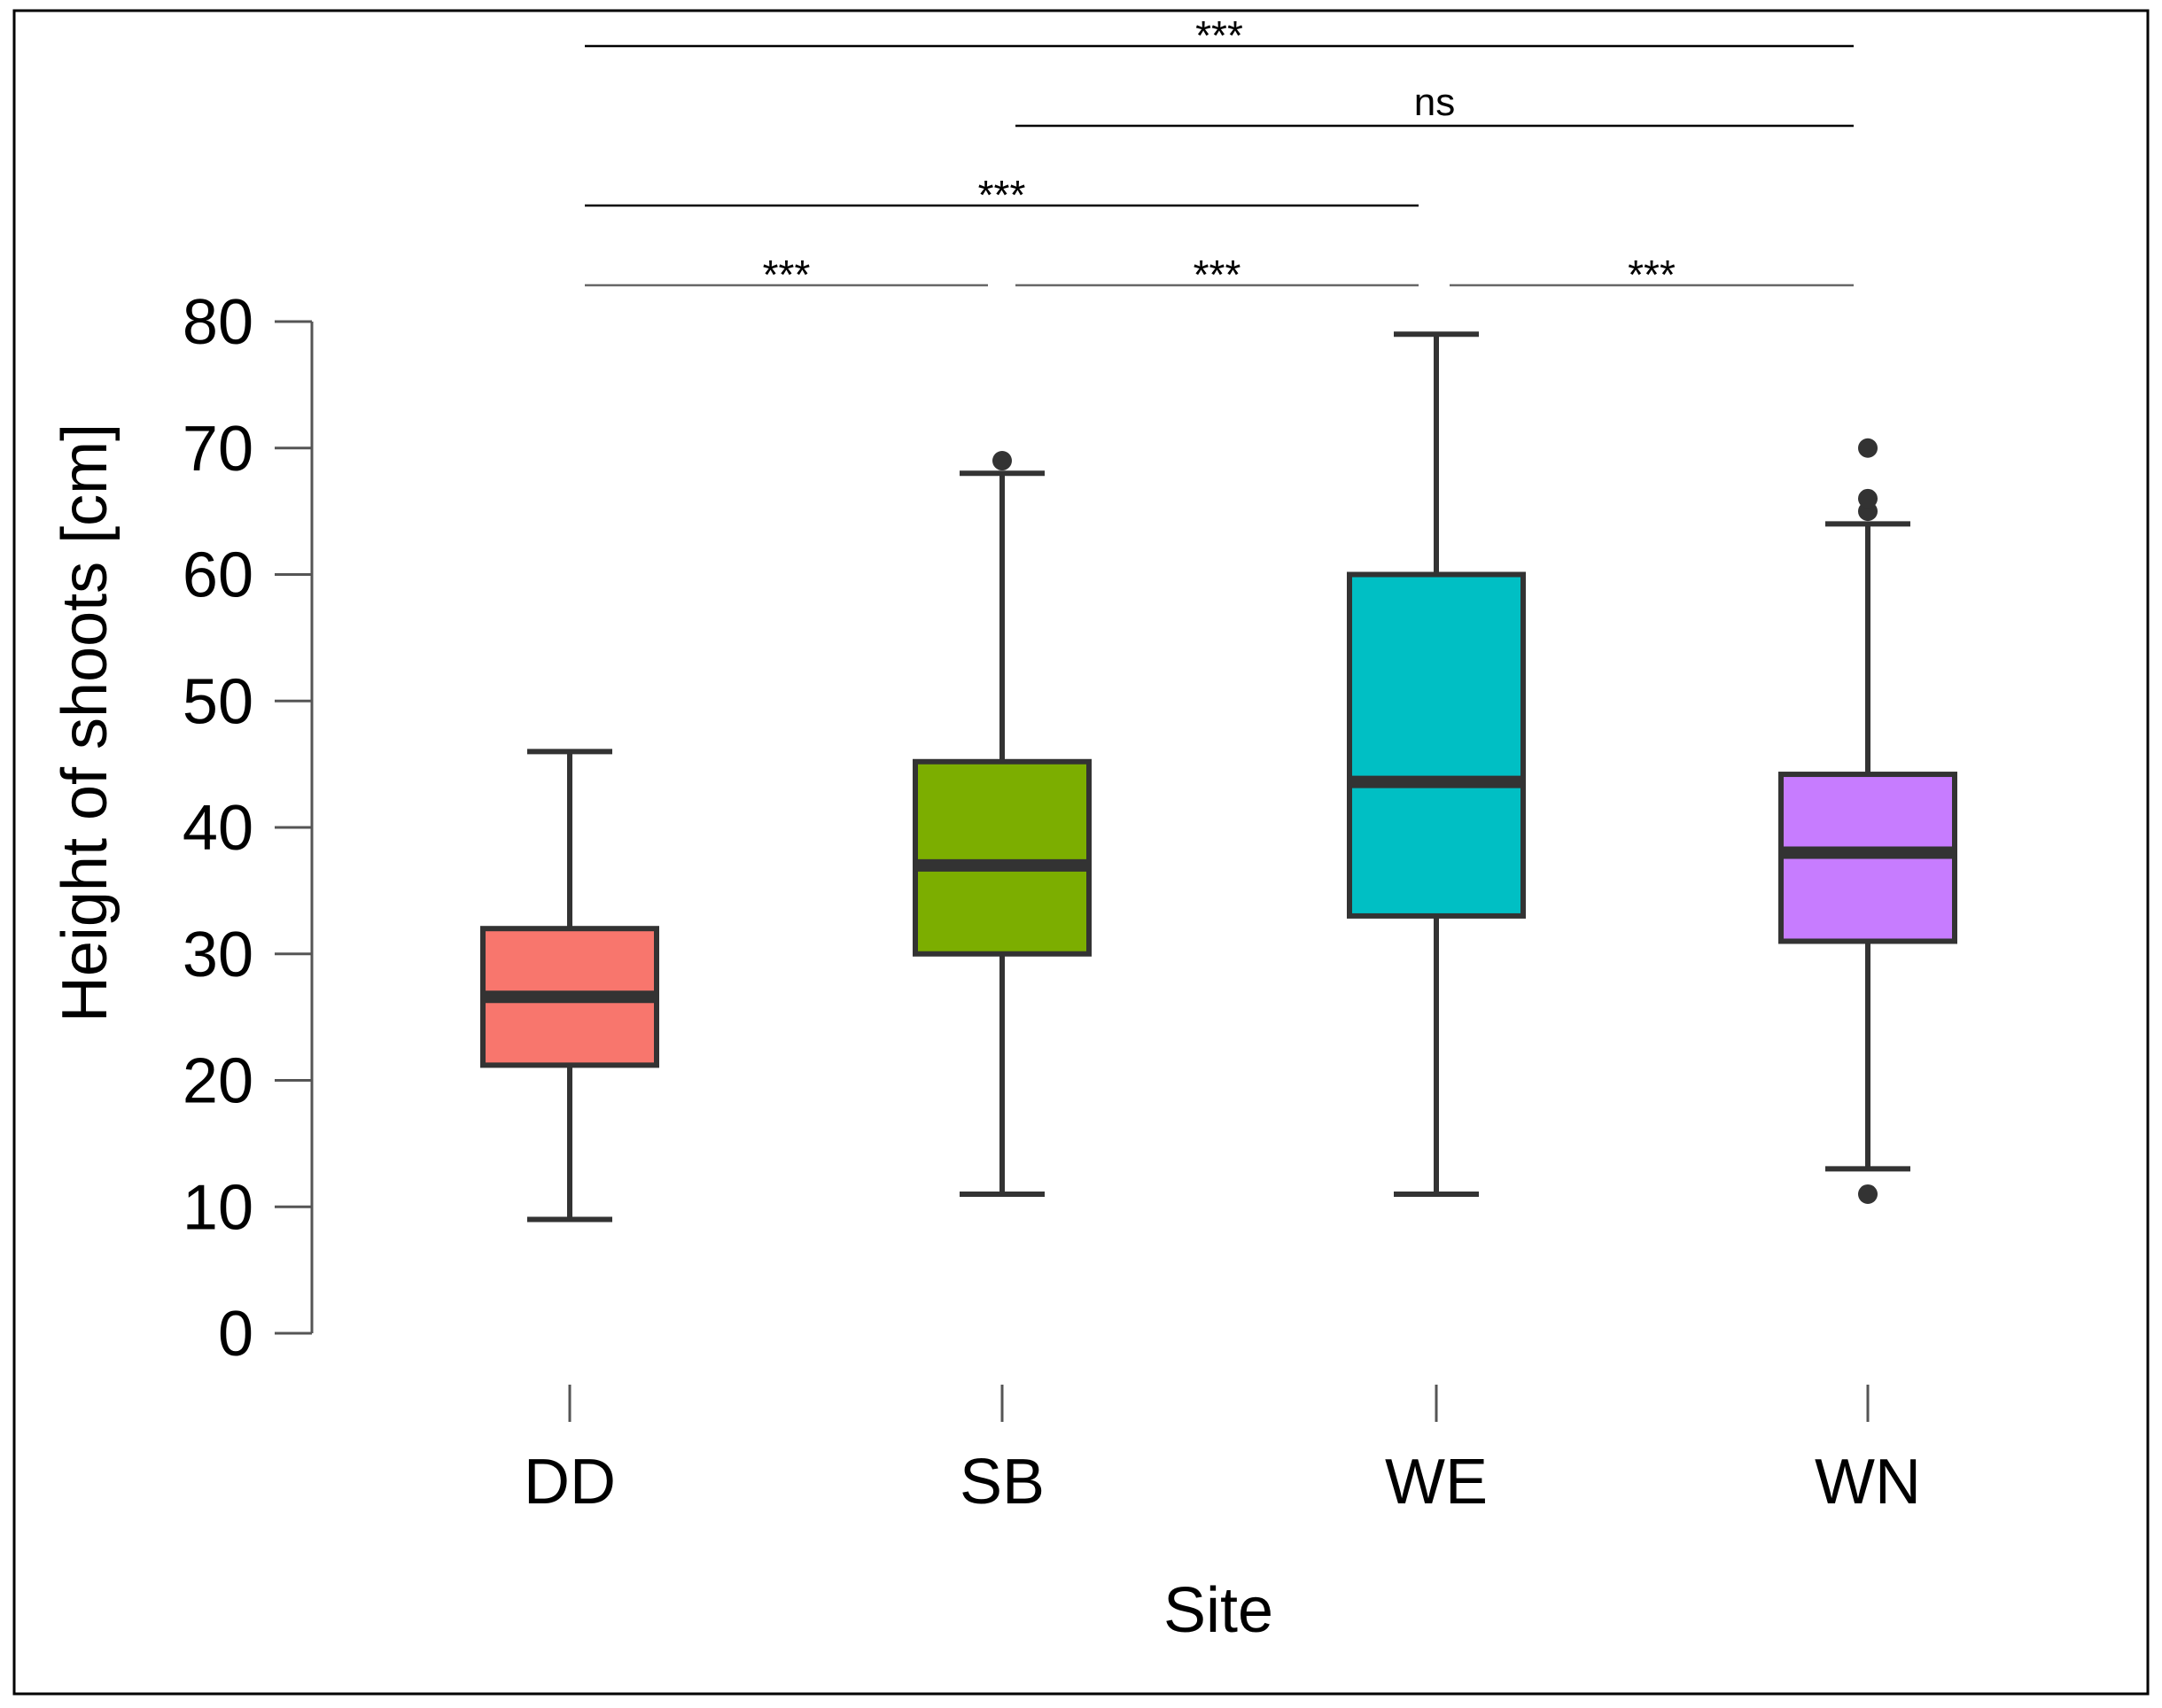 The height and width of the screenshot is (1708, 2162). What do you see at coordinates (1868, 821) in the screenshot?
I see `box-wn` at bounding box center [1868, 821].